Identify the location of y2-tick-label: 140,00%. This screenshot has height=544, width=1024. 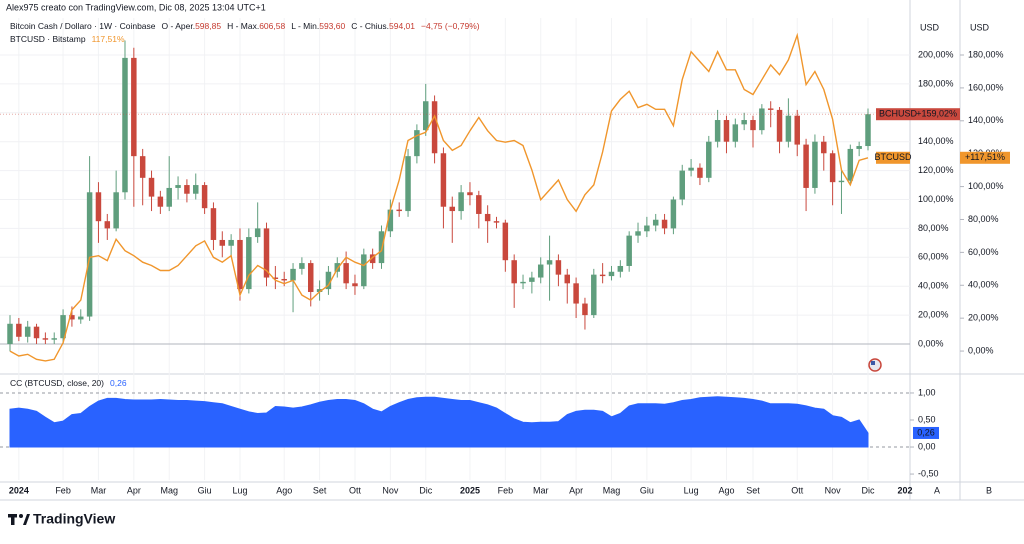
(986, 120).